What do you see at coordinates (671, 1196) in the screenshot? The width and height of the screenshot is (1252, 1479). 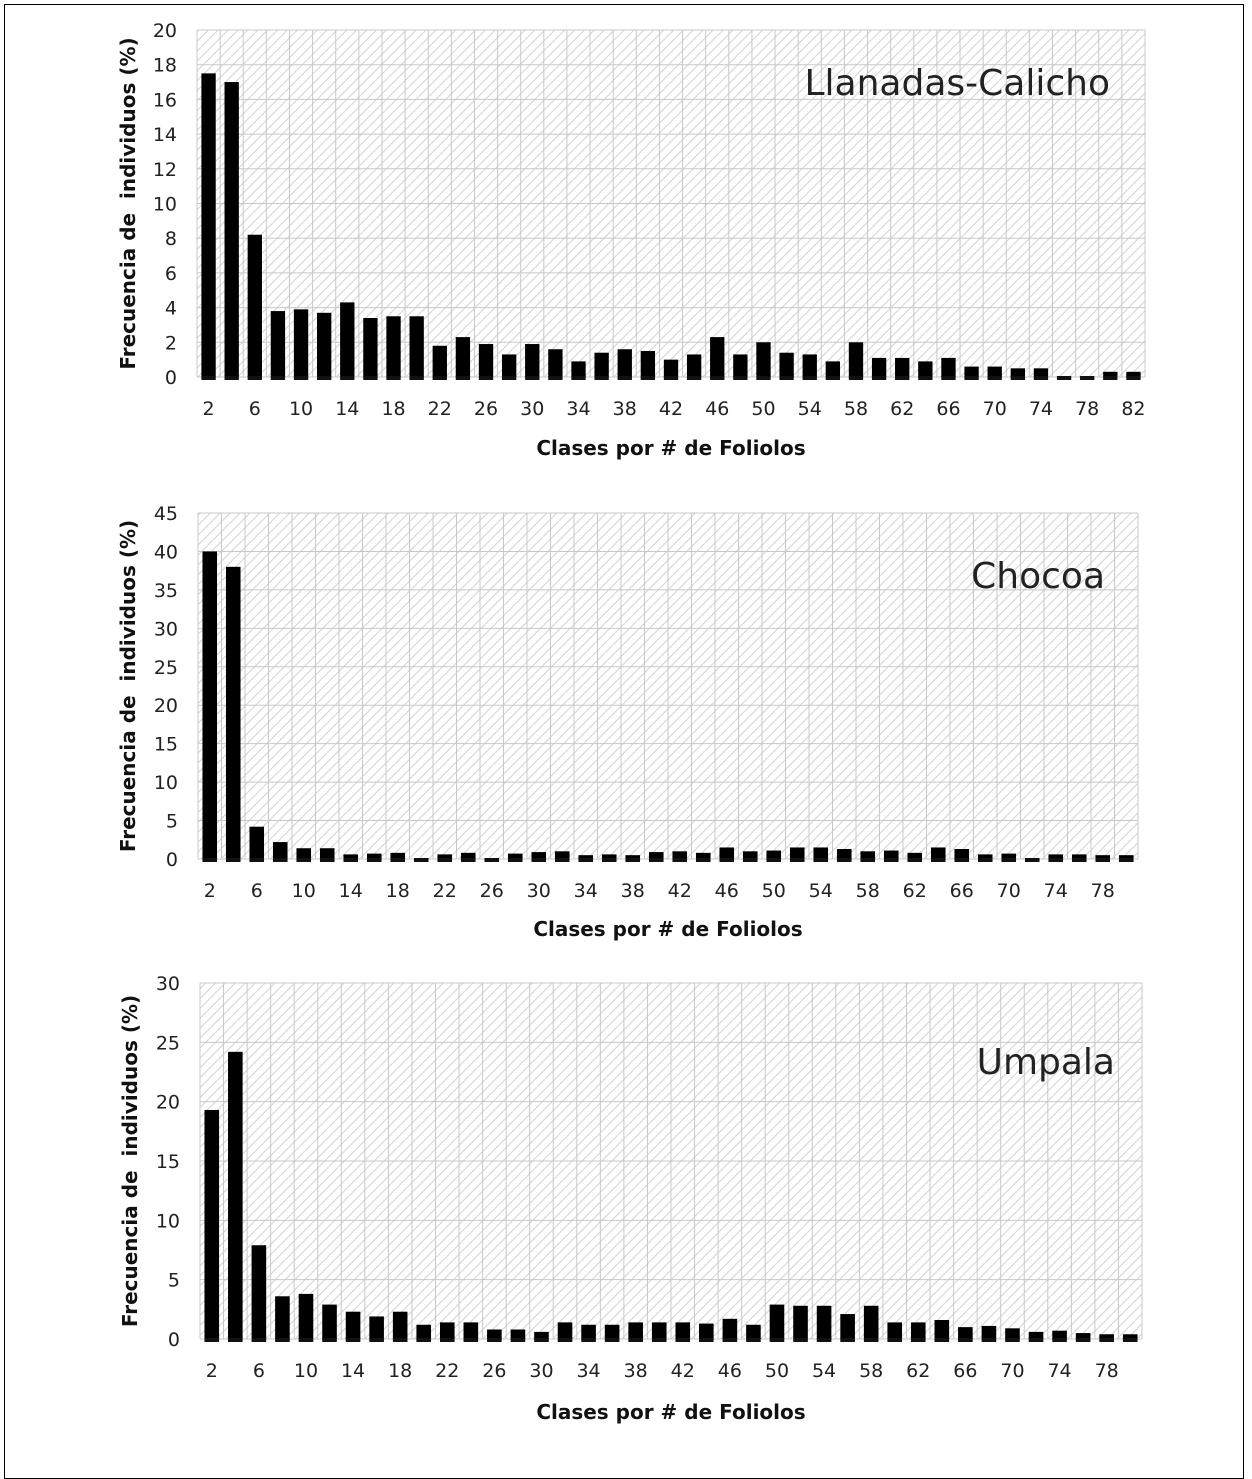 I see `bars` at bounding box center [671, 1196].